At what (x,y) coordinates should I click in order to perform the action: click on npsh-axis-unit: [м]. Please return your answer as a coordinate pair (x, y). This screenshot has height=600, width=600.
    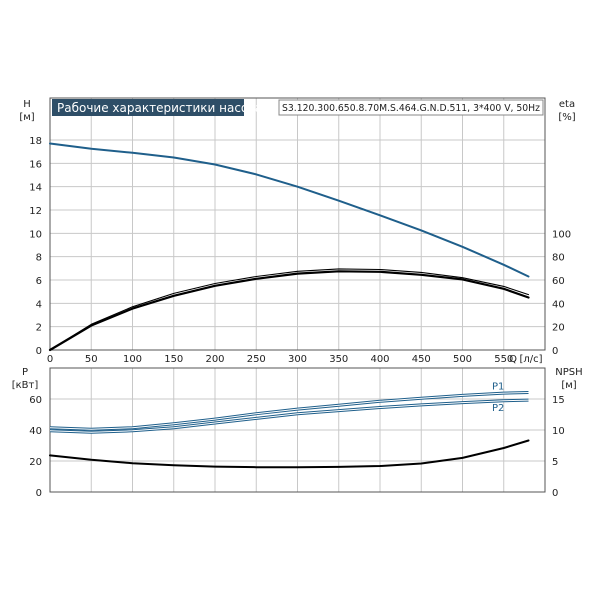
    Looking at the image, I should click on (568, 385).